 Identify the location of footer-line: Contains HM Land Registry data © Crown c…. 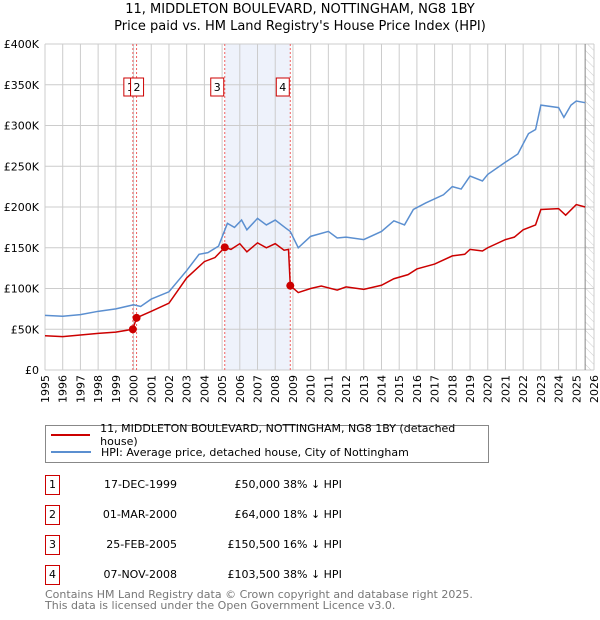
(259, 594).